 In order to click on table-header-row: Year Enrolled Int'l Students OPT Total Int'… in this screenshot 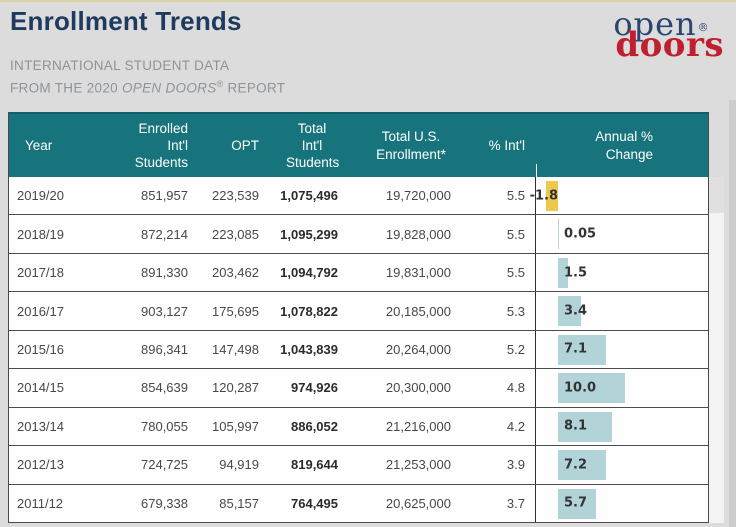, I will do `click(358, 144)`.